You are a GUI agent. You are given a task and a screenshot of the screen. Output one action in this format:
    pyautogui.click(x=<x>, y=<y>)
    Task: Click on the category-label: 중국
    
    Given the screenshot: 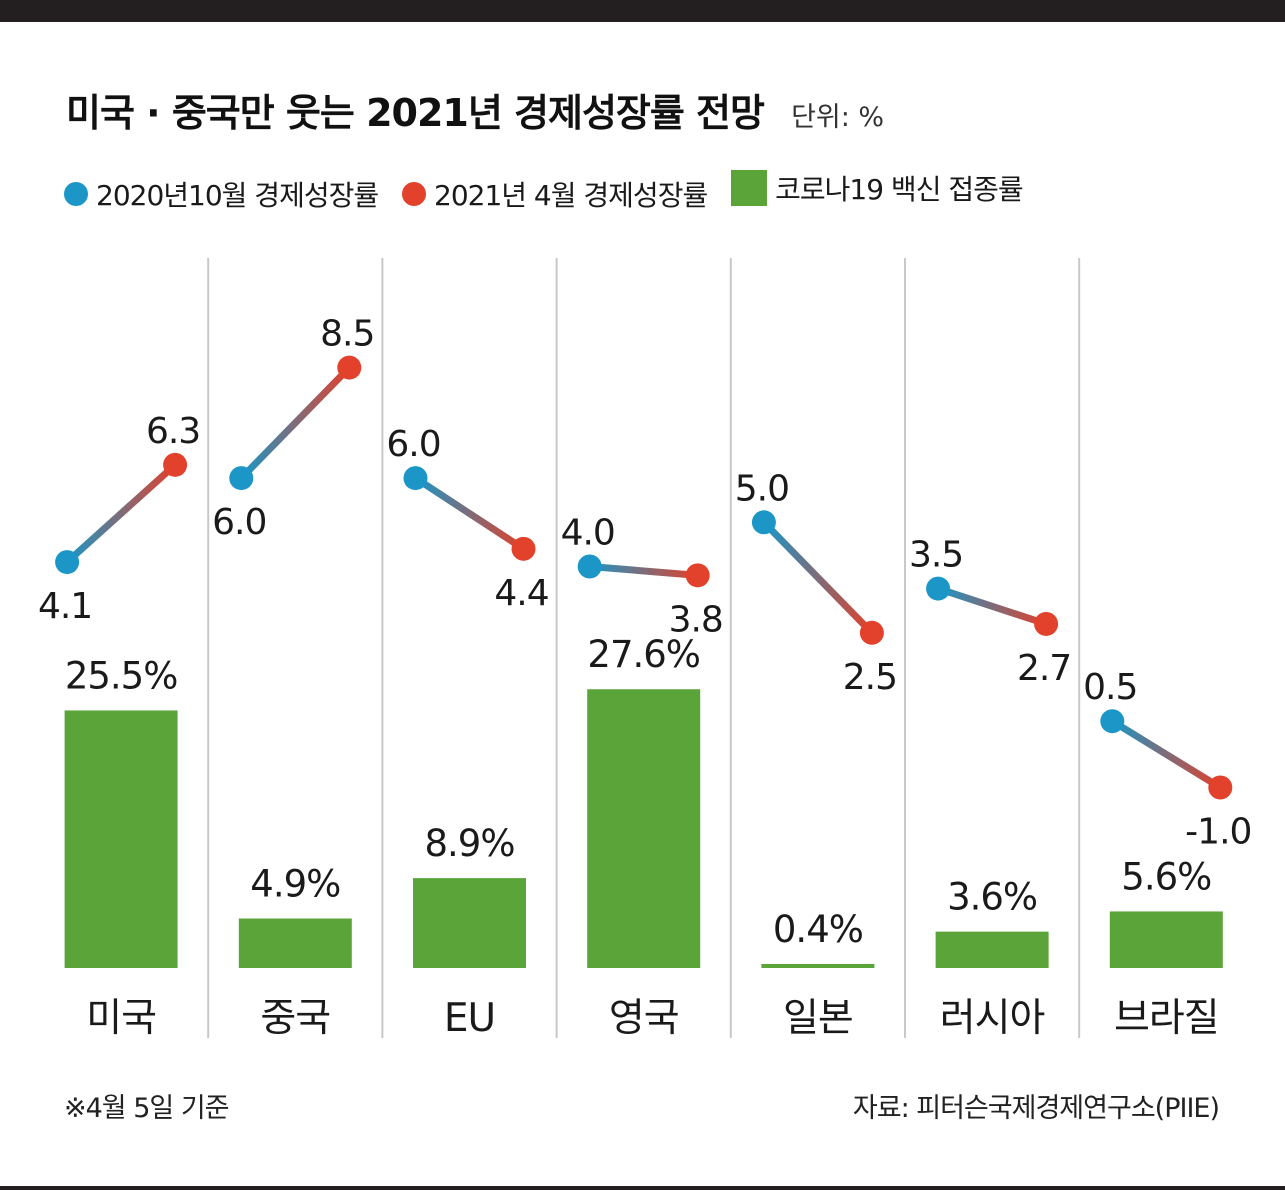 What is the action you would take?
    pyautogui.click(x=295, y=1018)
    